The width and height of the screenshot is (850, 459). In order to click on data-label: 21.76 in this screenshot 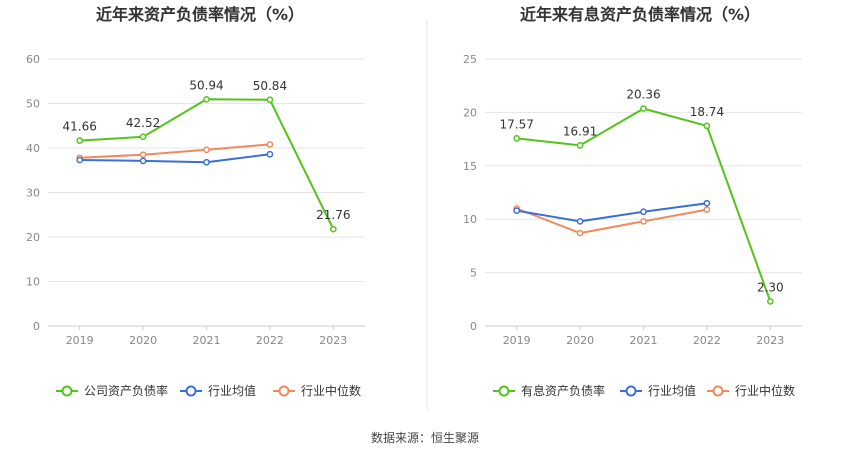, I will do `click(333, 215)`.